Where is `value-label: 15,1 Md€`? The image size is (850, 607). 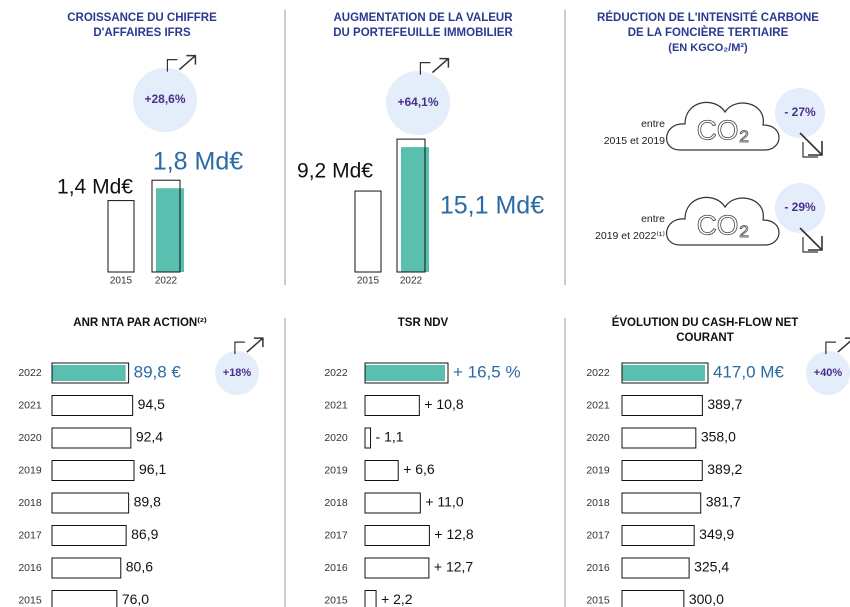
value-label: 15,1 Md€ is located at coordinates (492, 206).